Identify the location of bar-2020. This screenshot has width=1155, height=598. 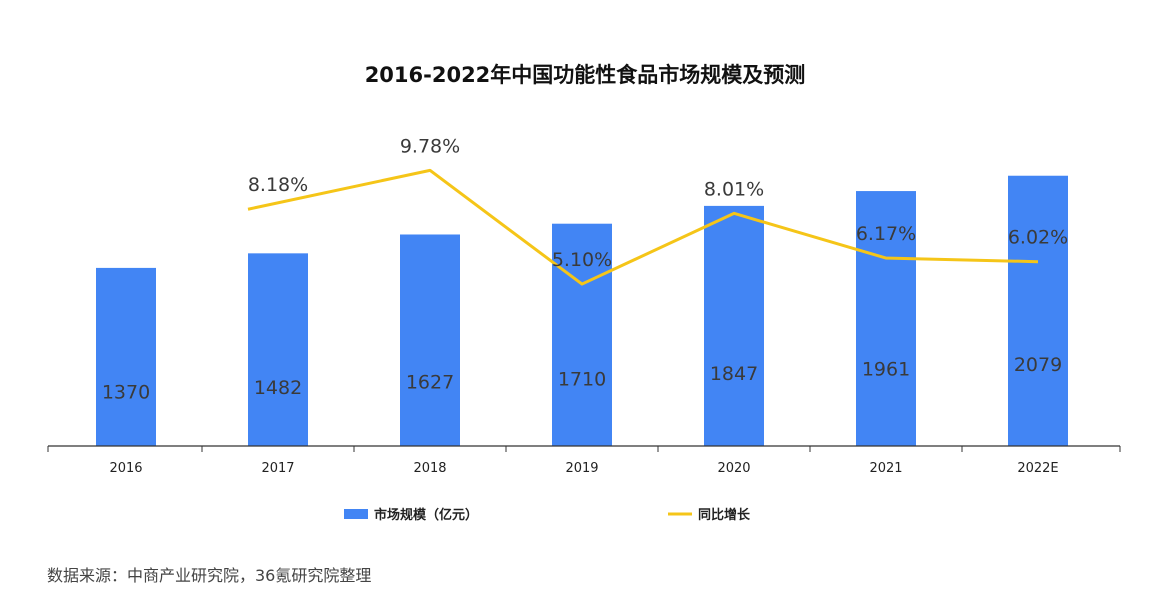
(734, 325).